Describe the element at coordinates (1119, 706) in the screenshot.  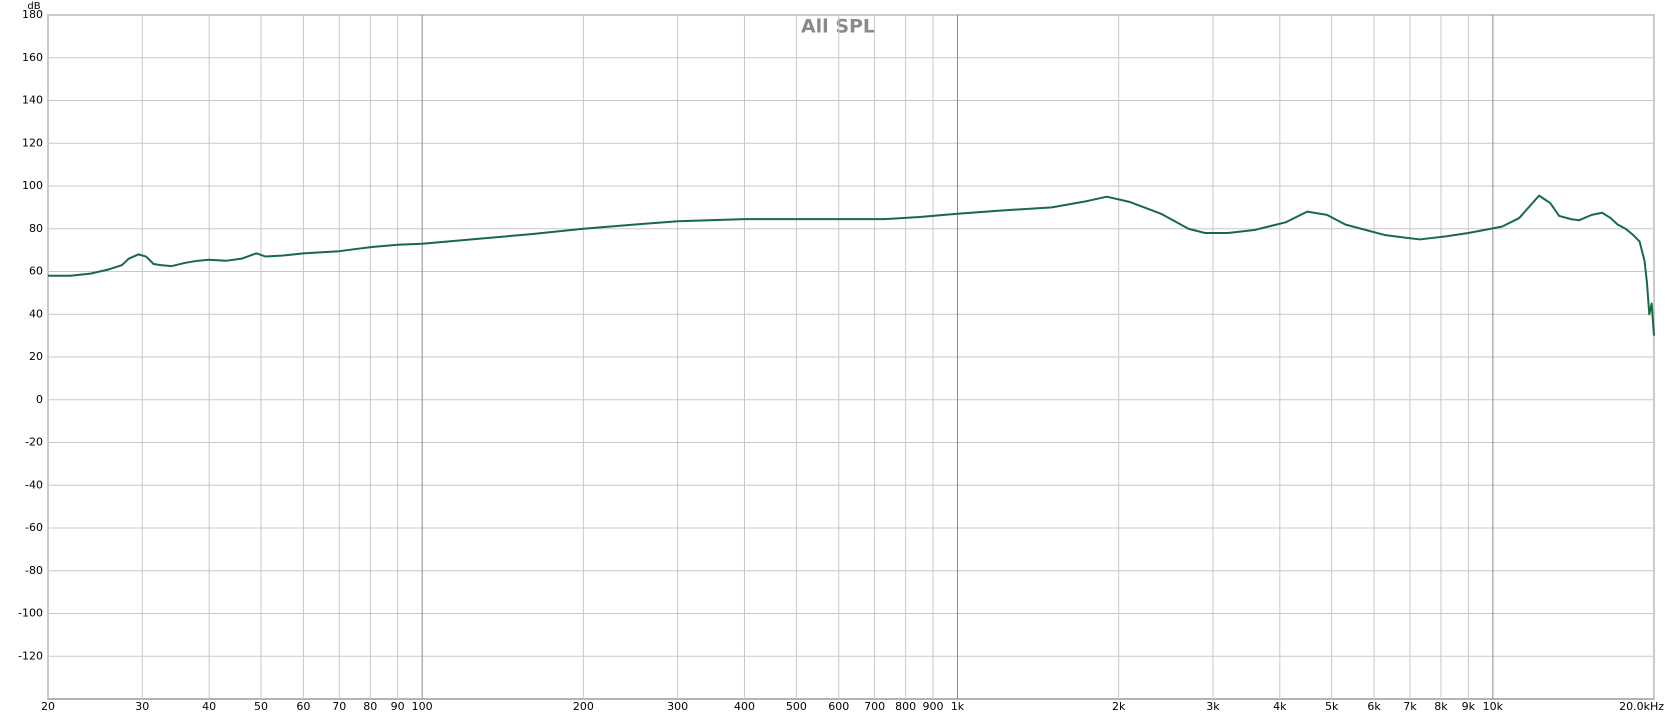
I see `x-tick-label: 2k` at that location.